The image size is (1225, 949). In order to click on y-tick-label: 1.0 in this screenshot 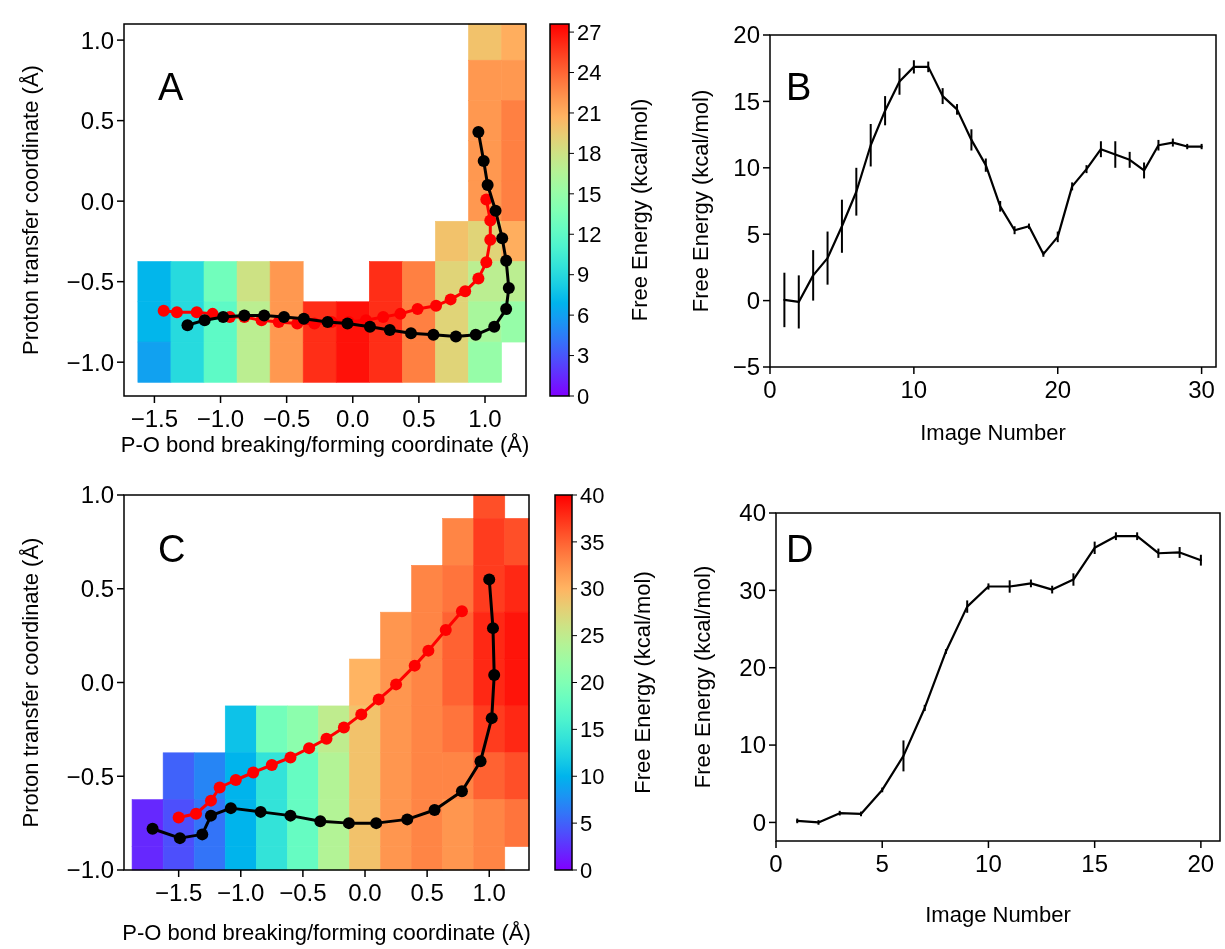, I will do `click(97, 40)`.